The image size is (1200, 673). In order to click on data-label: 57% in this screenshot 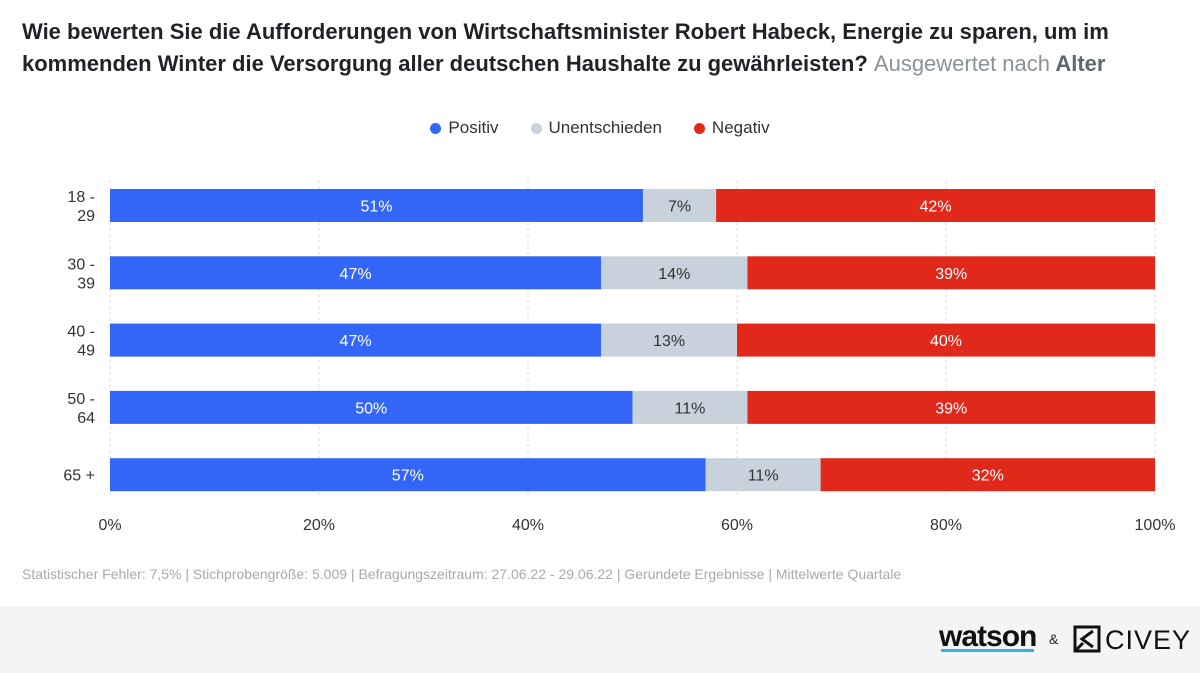, I will do `click(408, 476)`.